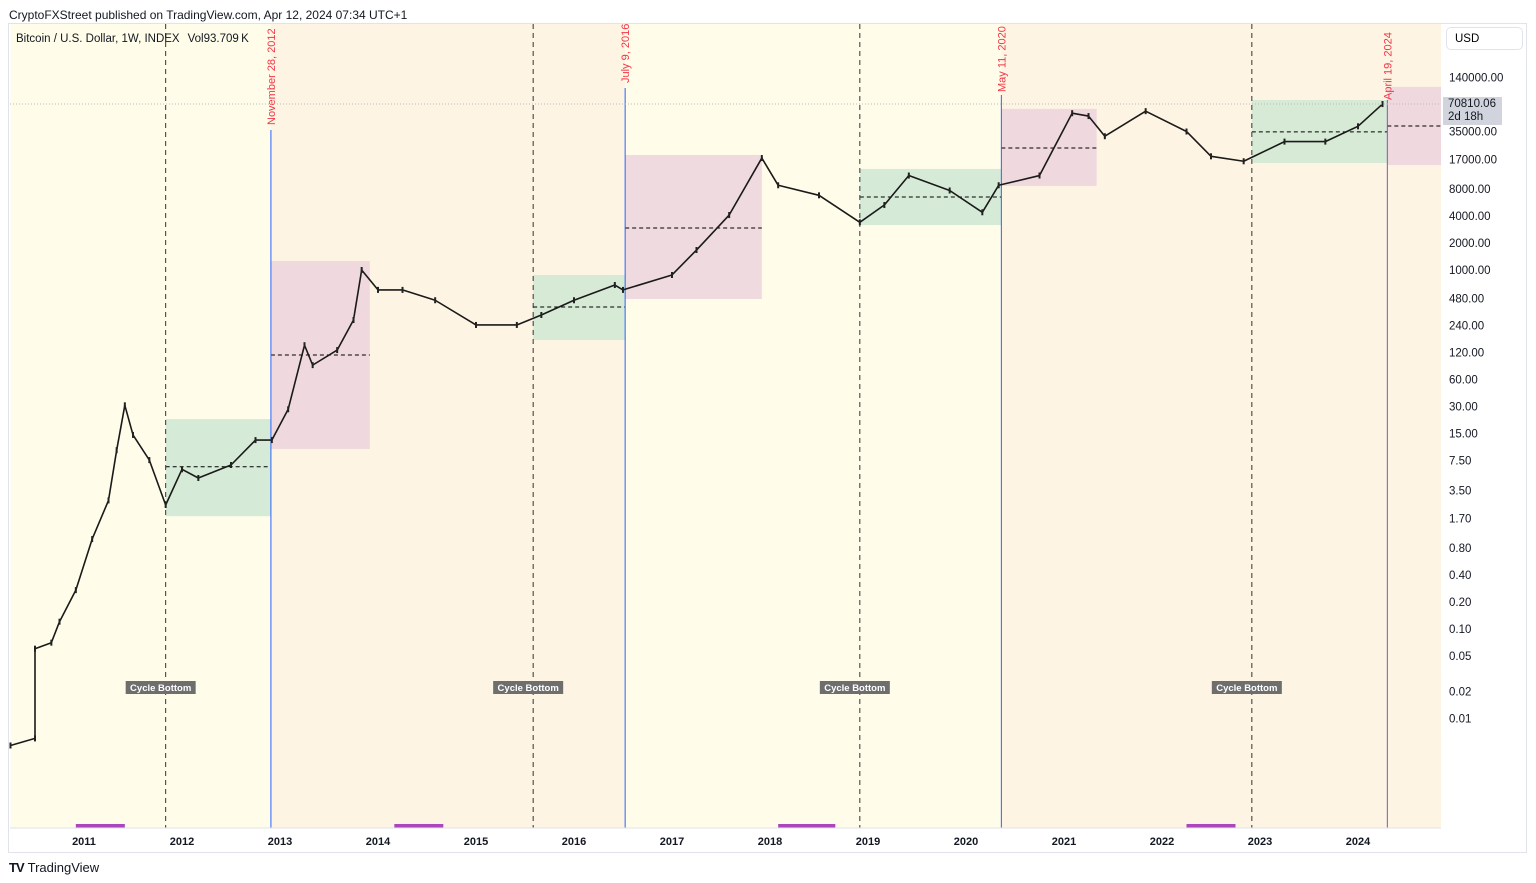 The width and height of the screenshot is (1536, 883). Describe the element at coordinates (1466, 327) in the screenshot. I see `price-tick: 240.00` at that location.